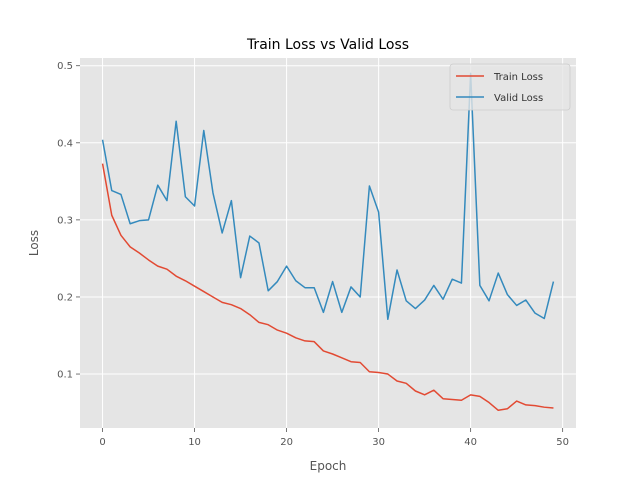  What do you see at coordinates (334, 438) in the screenshot?
I see `x-axis-ticks: 0 10 20 30 40 50` at bounding box center [334, 438].